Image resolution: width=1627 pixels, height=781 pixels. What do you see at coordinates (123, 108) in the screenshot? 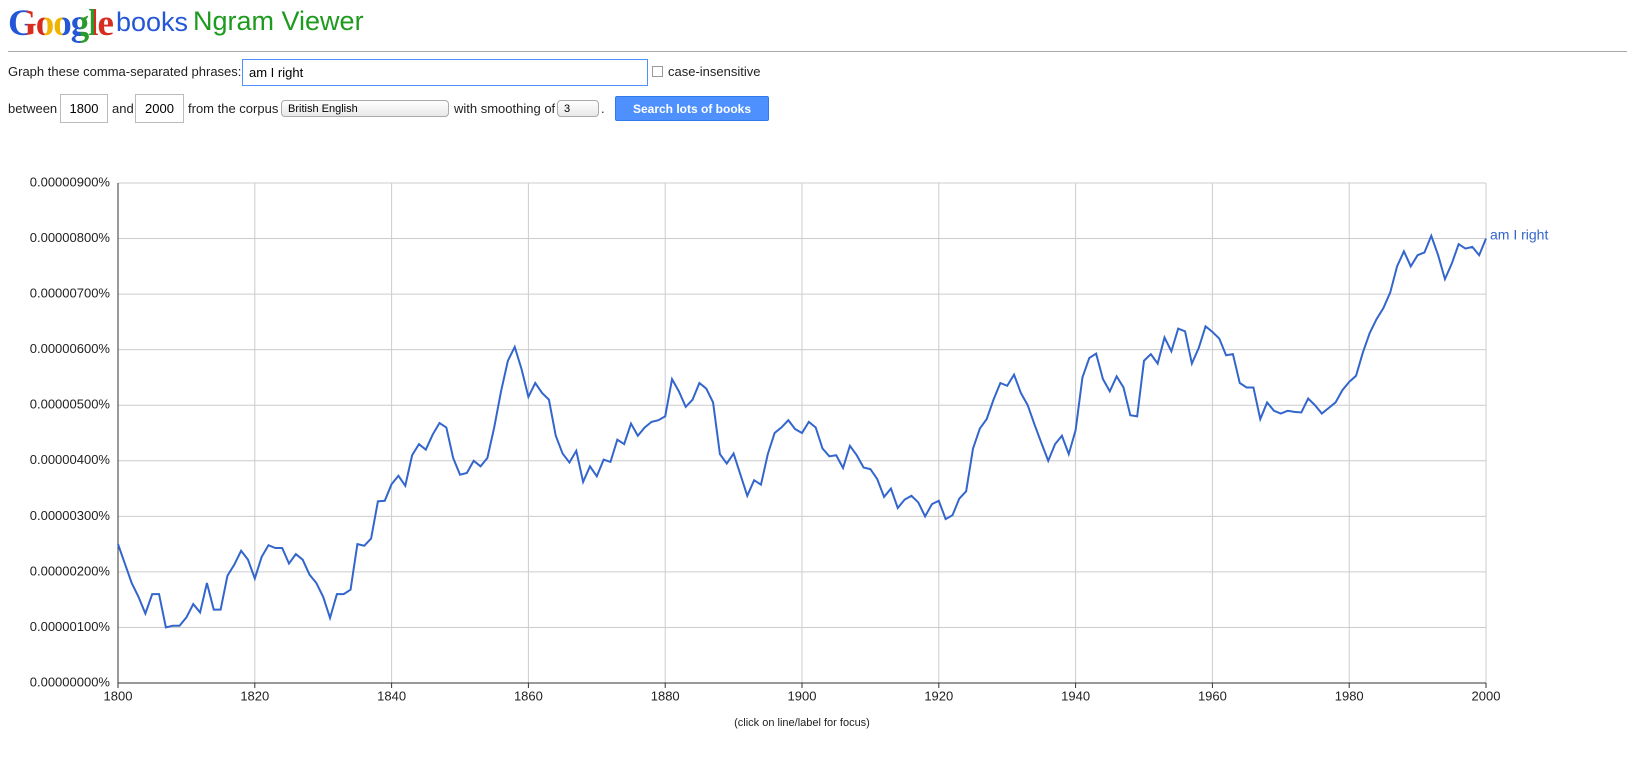
I see `and-label: and` at bounding box center [123, 108].